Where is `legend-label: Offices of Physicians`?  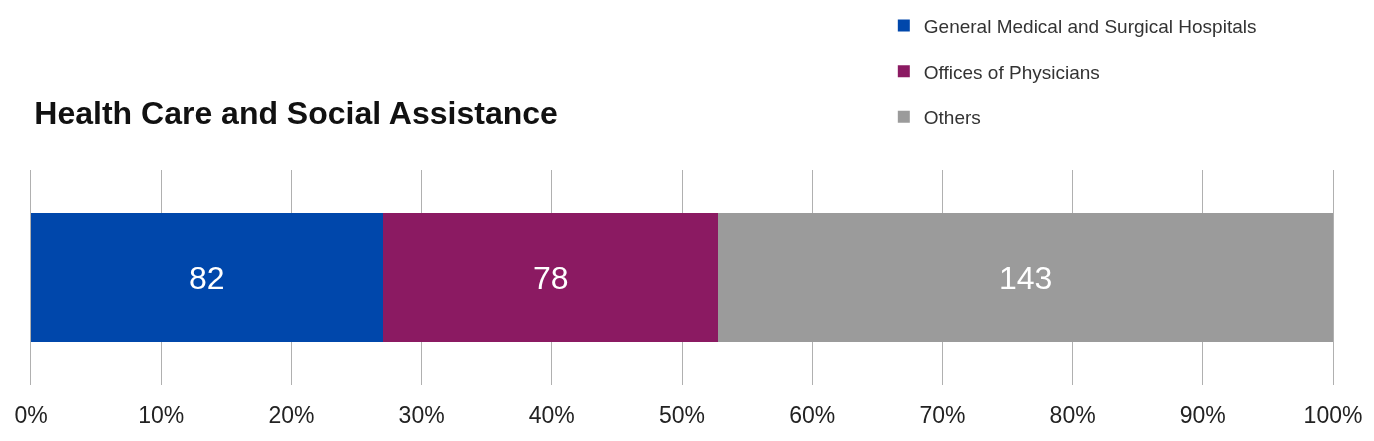 legend-label: Offices of Physicians is located at coordinates (1011, 72).